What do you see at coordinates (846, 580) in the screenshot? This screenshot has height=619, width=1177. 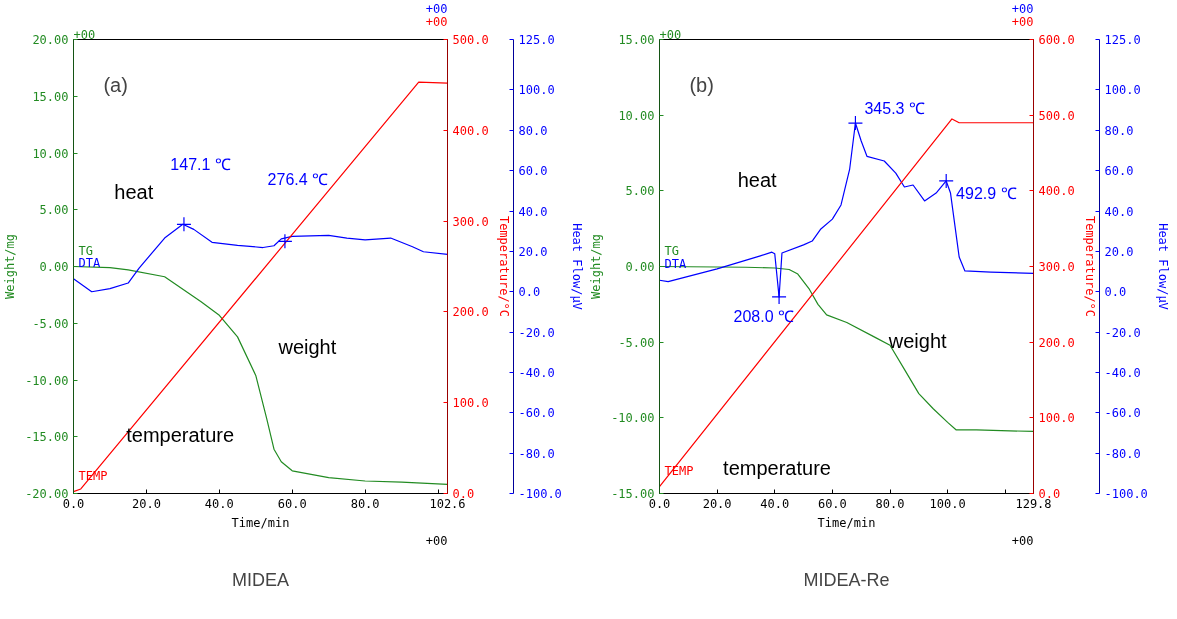 I see `text: MIDEA-Re` at bounding box center [846, 580].